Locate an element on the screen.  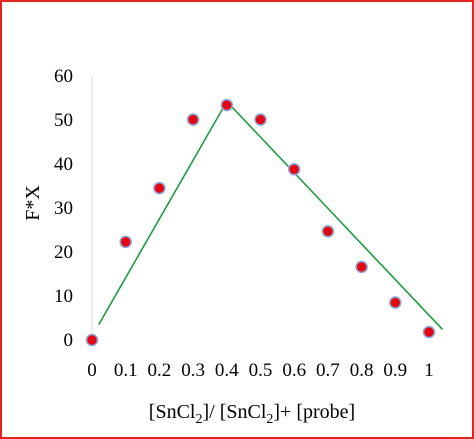
x-tick-label: 0 is located at coordinates (92, 370).